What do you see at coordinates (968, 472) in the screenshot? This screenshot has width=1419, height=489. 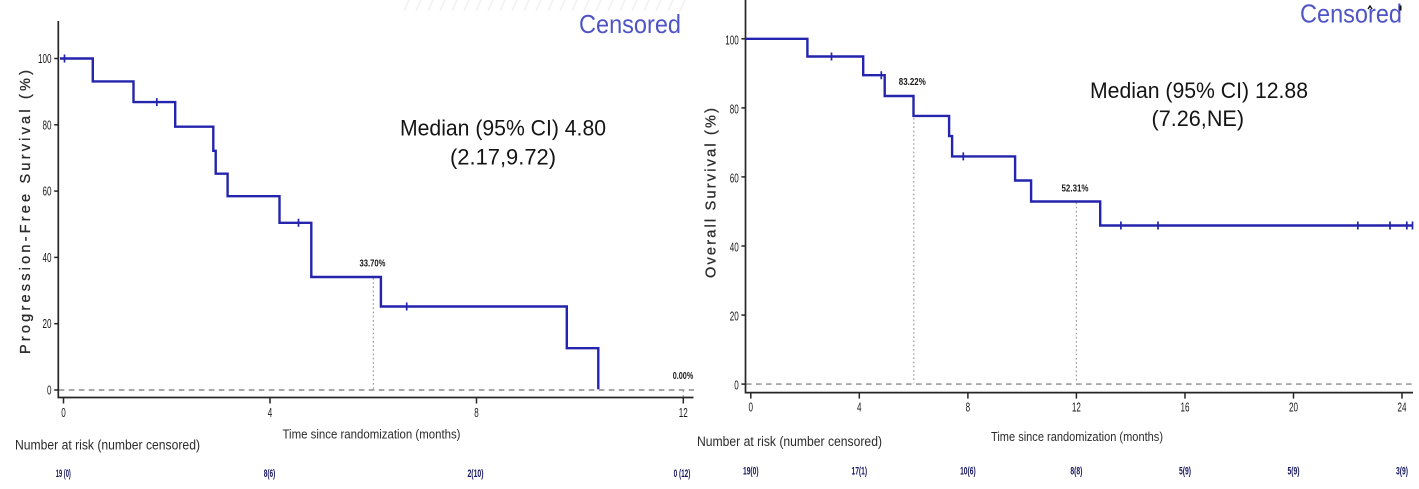 I see `svg-text: 10(6)` at bounding box center [968, 472].